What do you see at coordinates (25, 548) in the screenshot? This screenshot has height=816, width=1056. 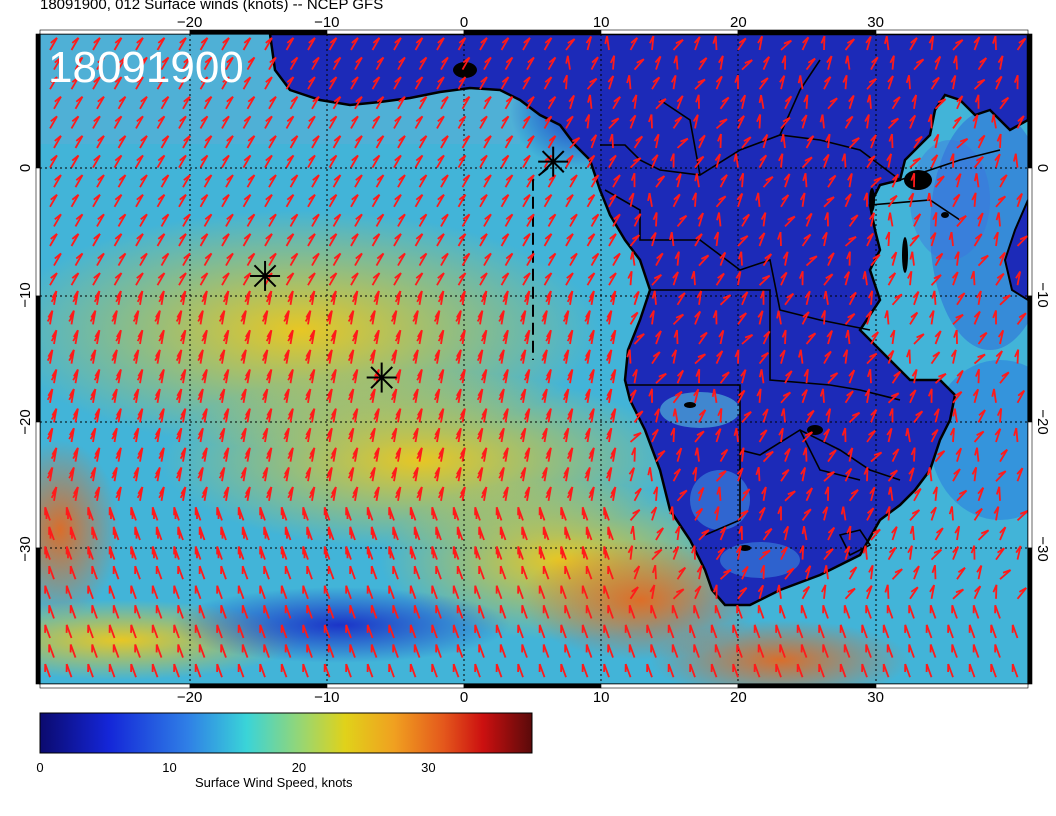 I see `lat-tick-left: −30` at bounding box center [25, 548].